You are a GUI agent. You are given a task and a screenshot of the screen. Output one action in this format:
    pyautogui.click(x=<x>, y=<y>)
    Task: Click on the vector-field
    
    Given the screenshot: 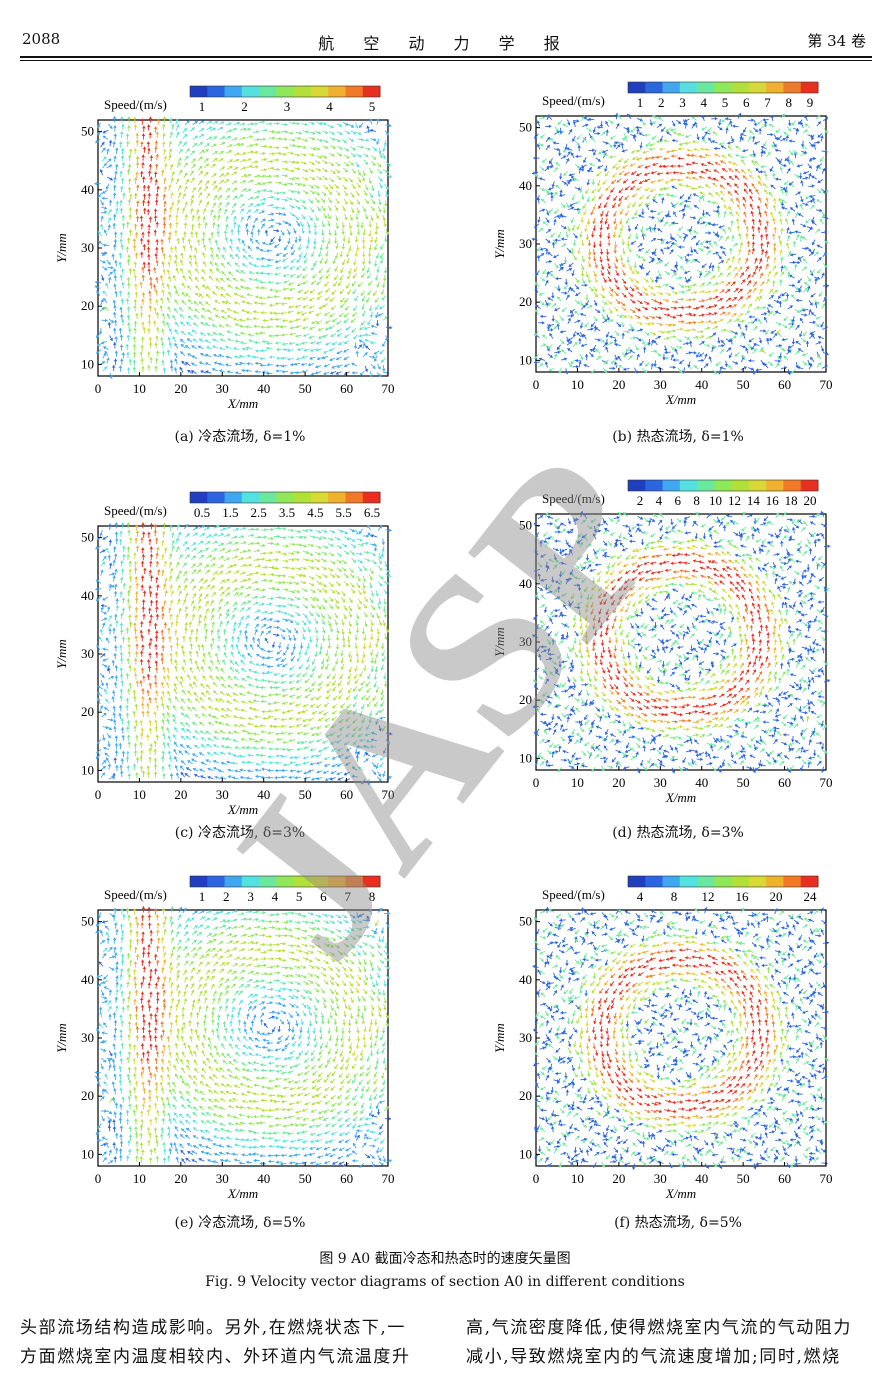 What is the action you would take?
    pyautogui.click(x=680, y=244)
    